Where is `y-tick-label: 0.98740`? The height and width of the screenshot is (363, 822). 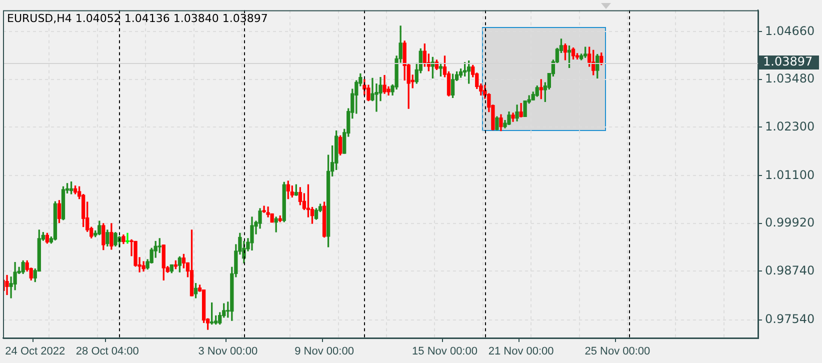
y-tick-label: 0.98740 is located at coordinates (790, 270).